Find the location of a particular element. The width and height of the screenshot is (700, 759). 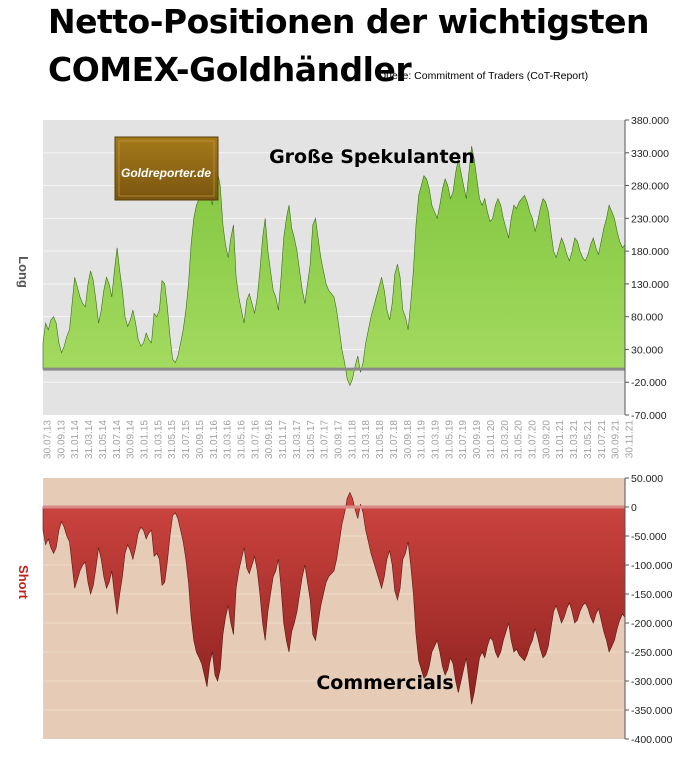

y-tick-label: 0 is located at coordinates (634, 508).